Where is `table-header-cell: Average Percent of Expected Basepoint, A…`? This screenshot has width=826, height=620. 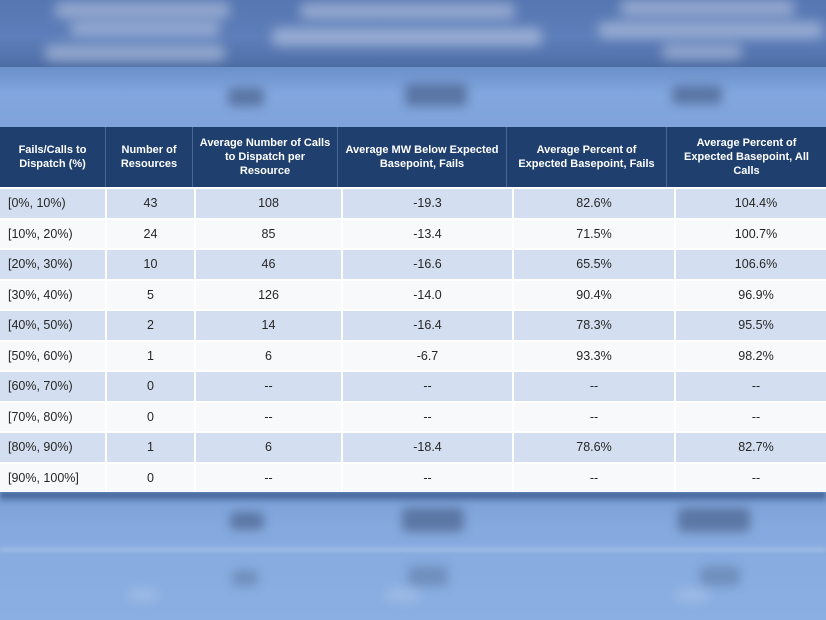 table-header-cell: Average Percent of Expected Basepoint, A… is located at coordinates (746, 157).